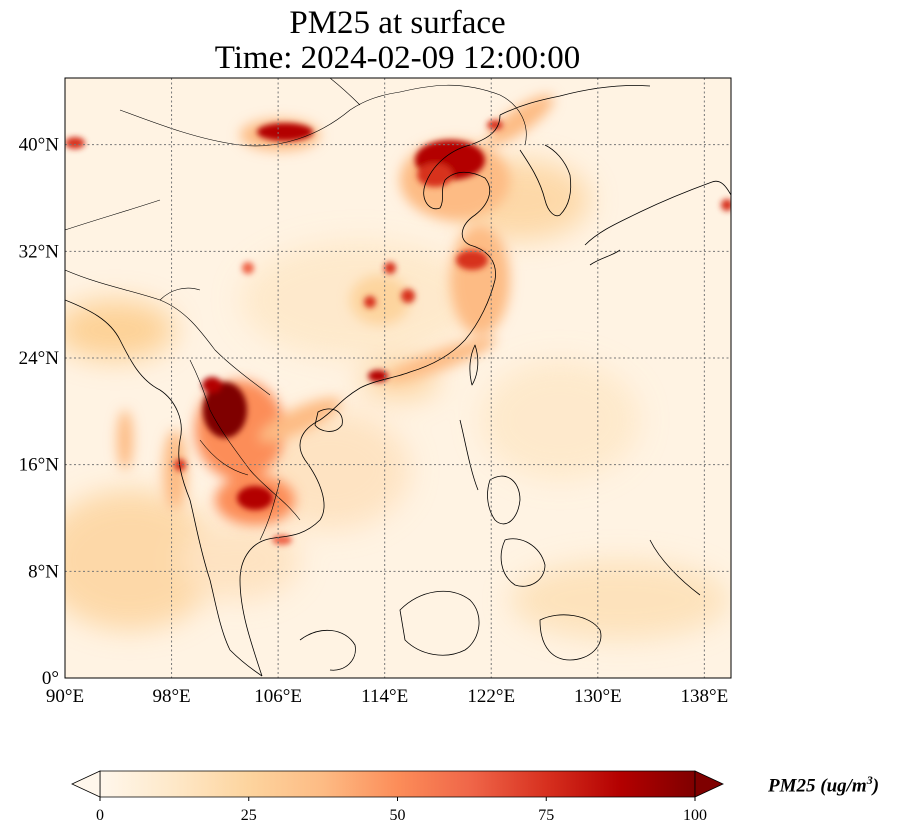 This screenshot has width=905, height=836. Describe the element at coordinates (705, 696) in the screenshot. I see `longitude-tick-label: 138°E` at that location.